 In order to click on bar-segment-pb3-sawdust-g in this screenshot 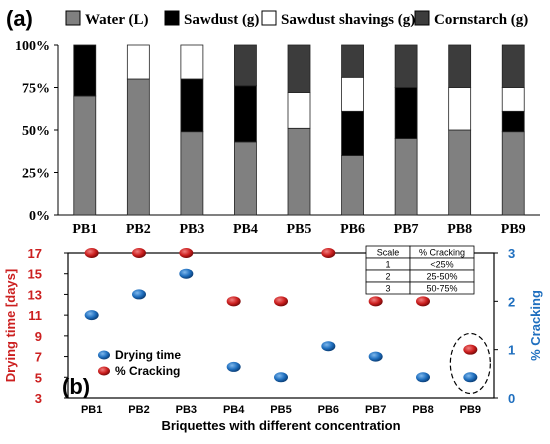, I will do `click(192, 105)`.